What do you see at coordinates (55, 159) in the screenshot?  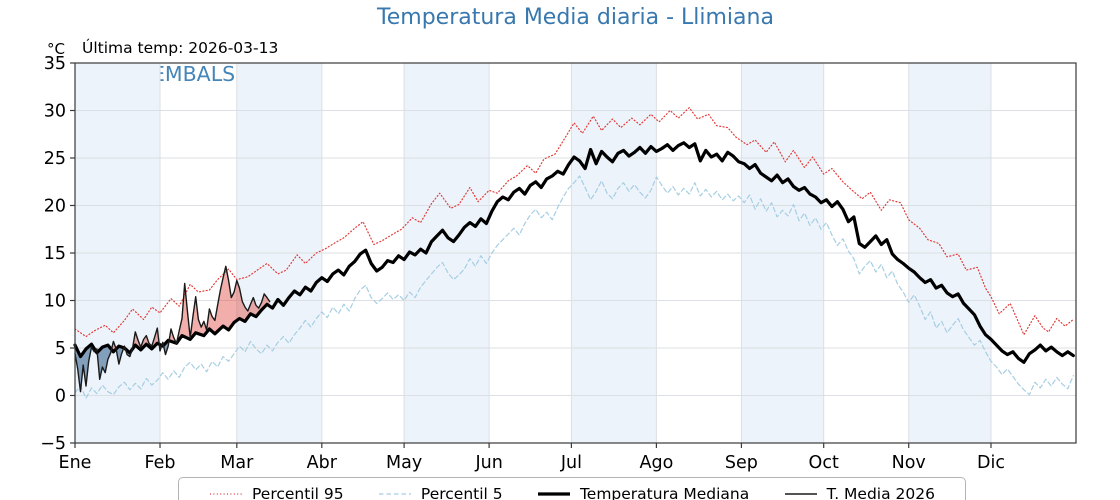 I see `y-tick-label: 25` at bounding box center [55, 159].